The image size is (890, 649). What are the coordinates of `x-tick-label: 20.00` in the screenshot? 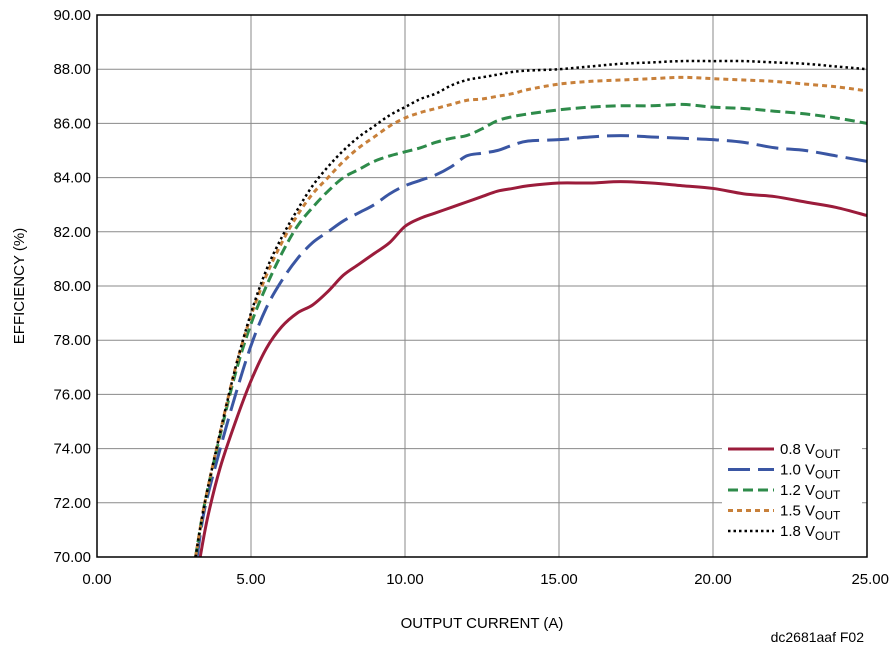 It's located at (713, 579).